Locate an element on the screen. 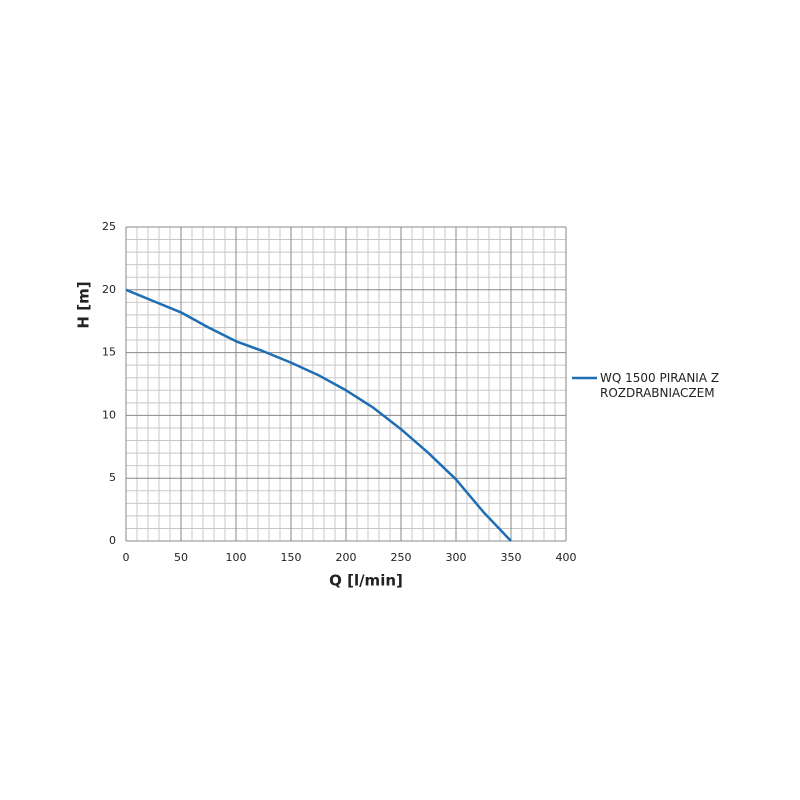  x-tick-label: 150 is located at coordinates (291, 557).